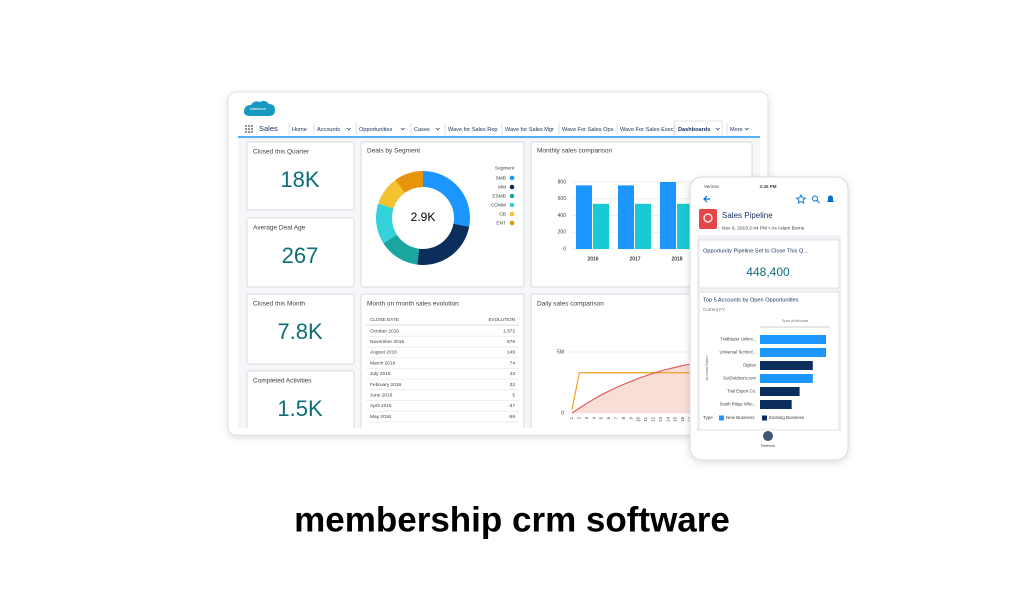 This screenshot has width=1024, height=591. What do you see at coordinates (381, 395) in the screenshot?
I see `table-cell: June 2016` at bounding box center [381, 395].